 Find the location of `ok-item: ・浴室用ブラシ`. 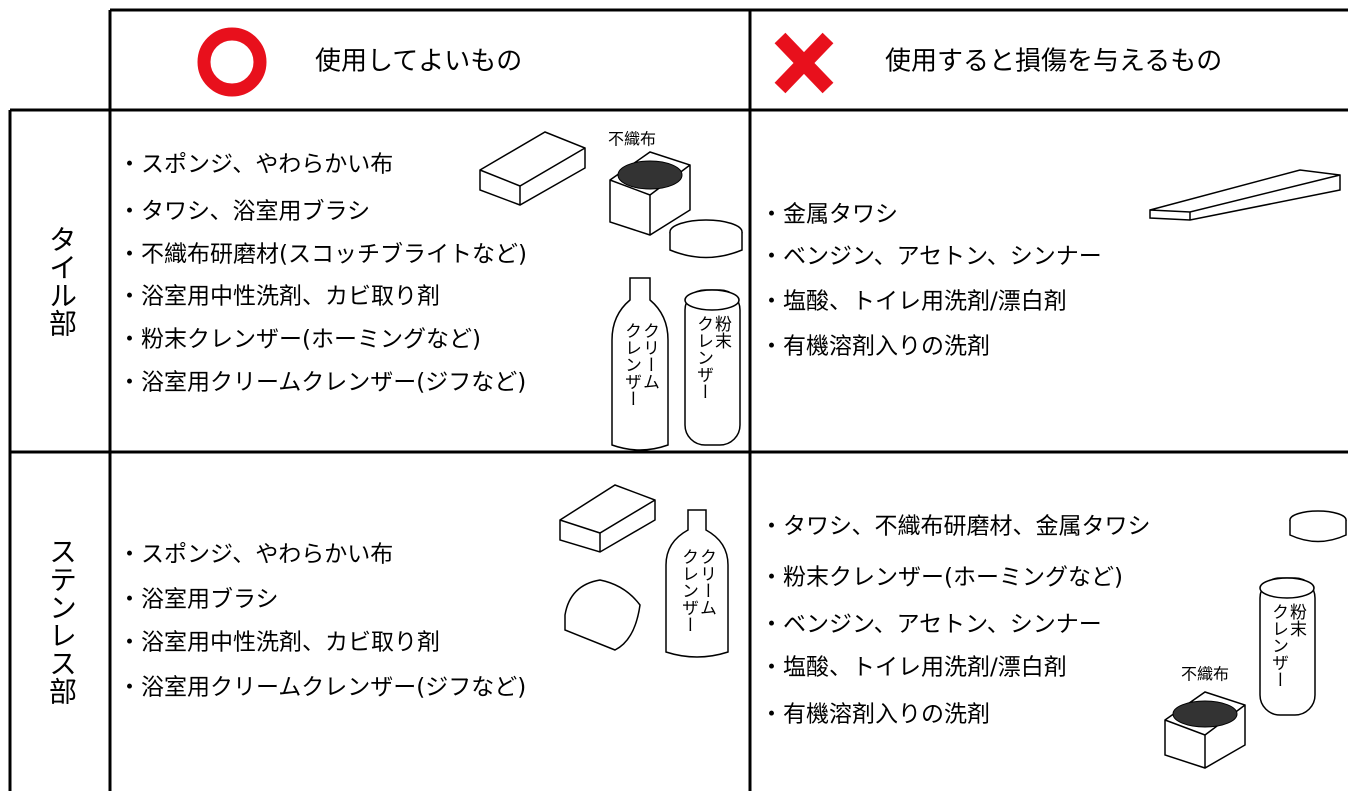

ok-item: ・浴室用ブラシ is located at coordinates (198, 600).